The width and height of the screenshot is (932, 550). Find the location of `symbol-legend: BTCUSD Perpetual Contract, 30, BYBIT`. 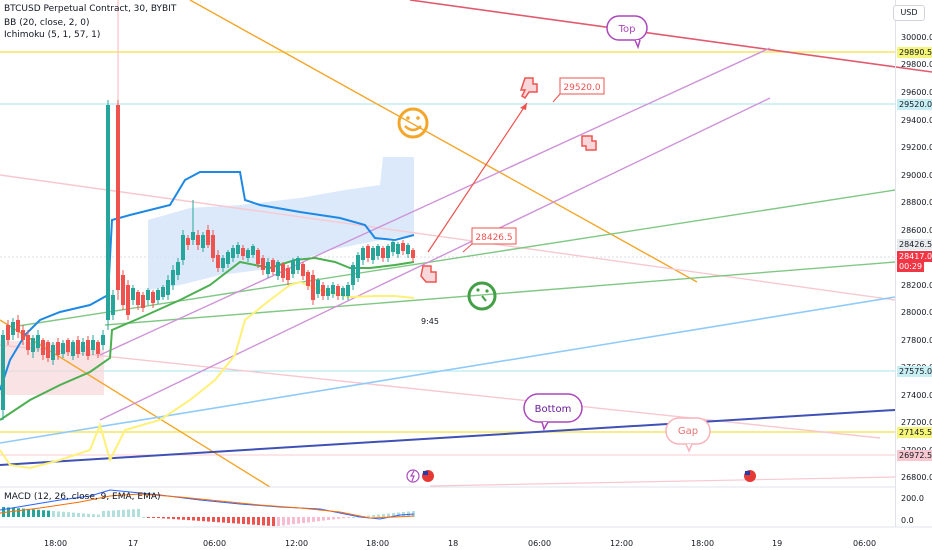

symbol-legend: BTCUSD Perpetual Contract, 30, BYBIT is located at coordinates (90, 9).